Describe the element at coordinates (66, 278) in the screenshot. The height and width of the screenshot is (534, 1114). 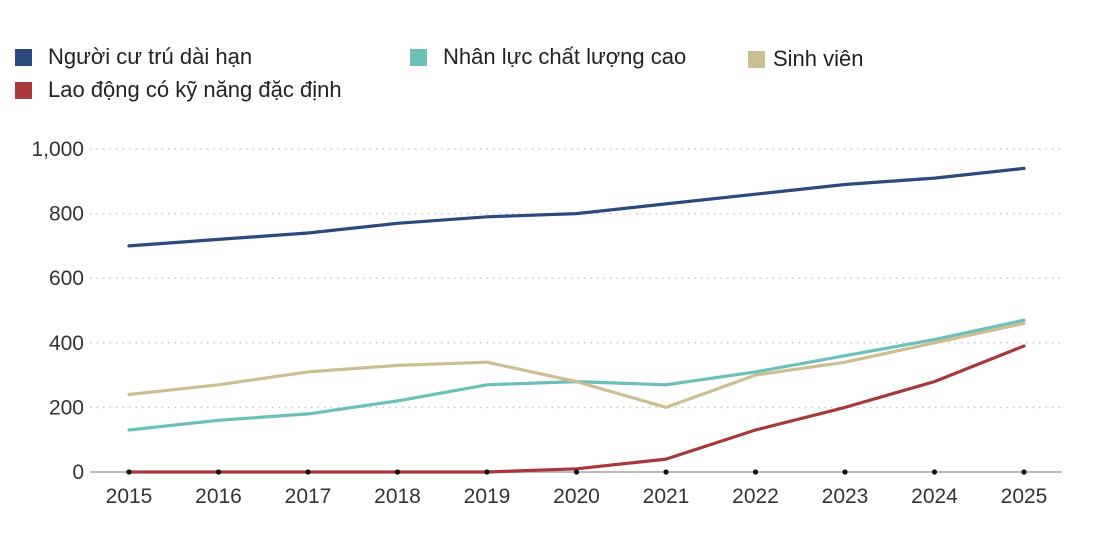
I see `y-tick-label: 600` at that location.